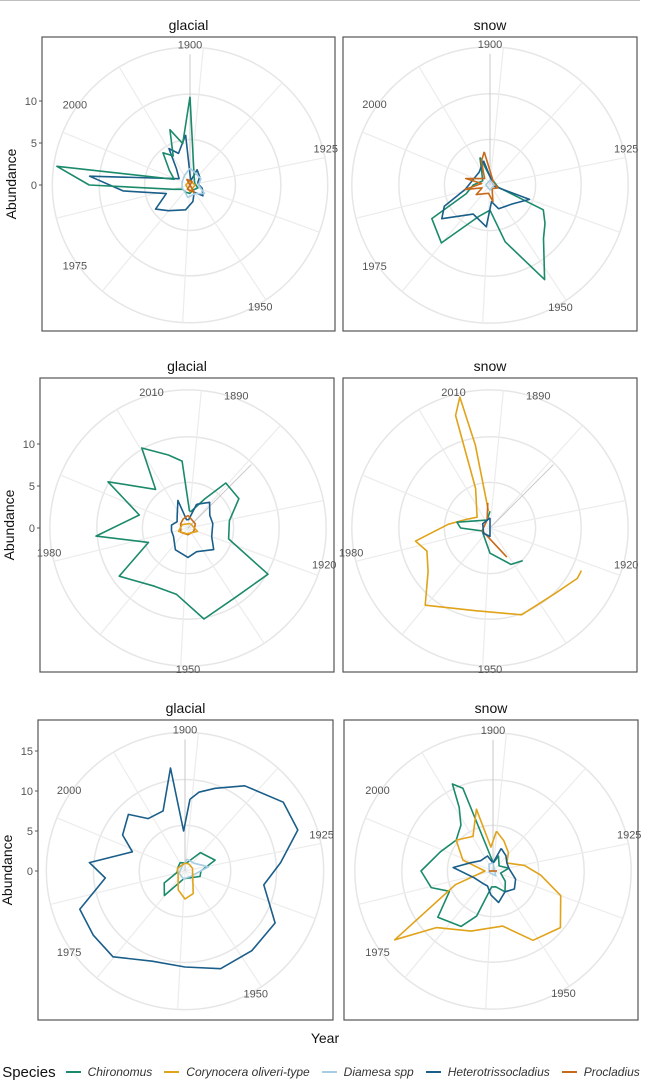 Image resolution: width=650 pixels, height=1092 pixels. I want to click on legend-key-heterotrissocladius, so click(433, 1072).